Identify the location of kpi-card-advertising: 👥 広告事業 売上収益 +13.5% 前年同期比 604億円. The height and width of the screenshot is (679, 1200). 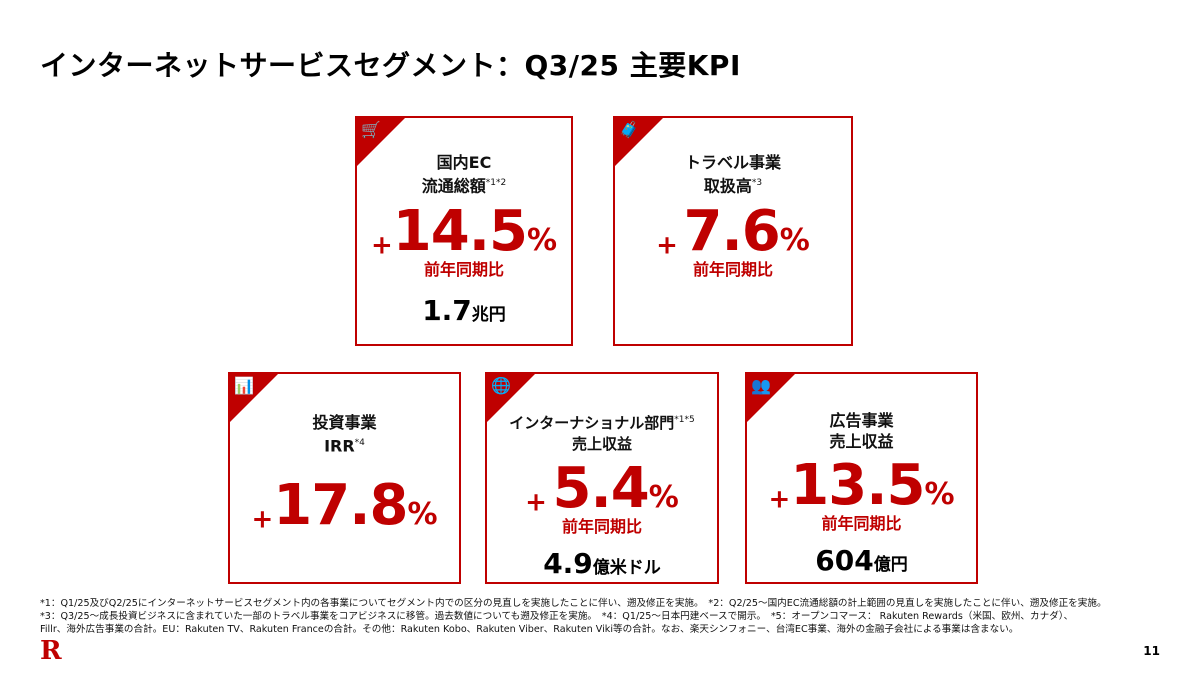
(861, 478).